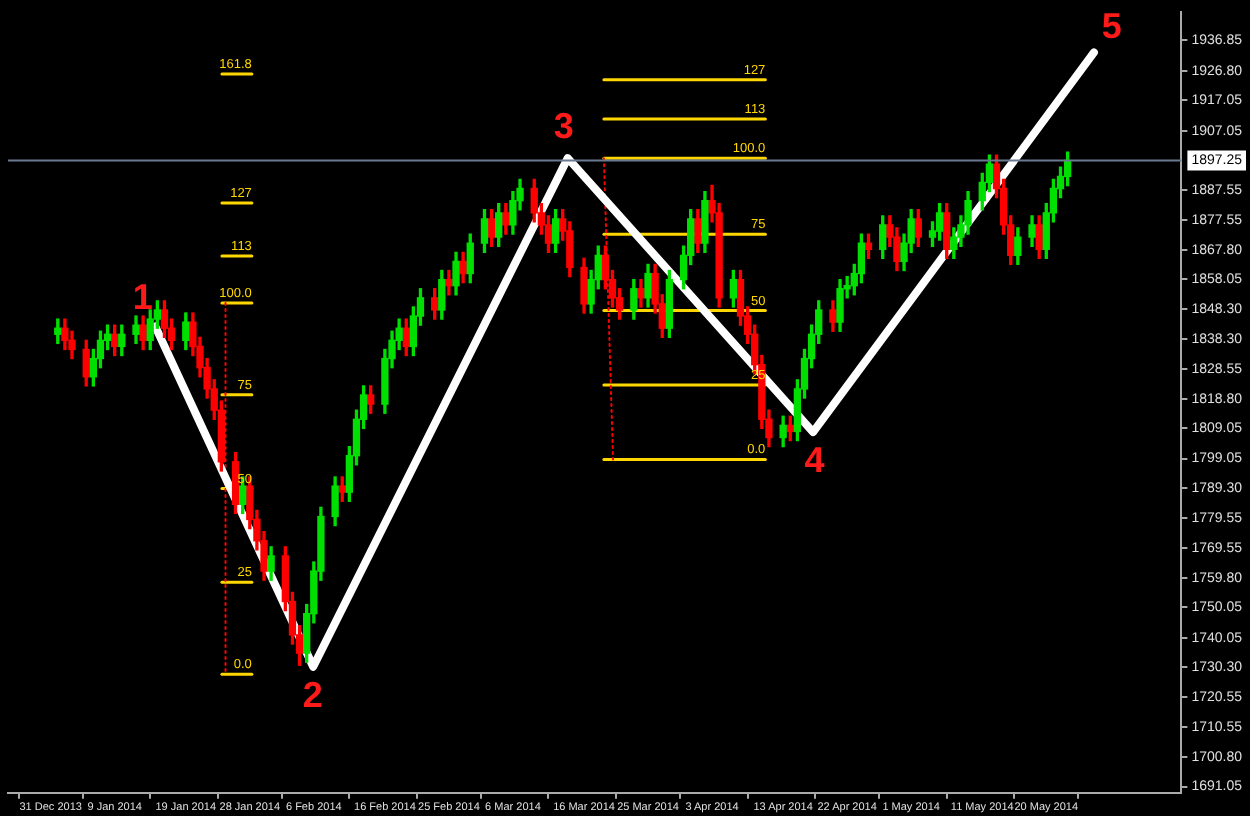  I want to click on annotation: 1, so click(142, 297).